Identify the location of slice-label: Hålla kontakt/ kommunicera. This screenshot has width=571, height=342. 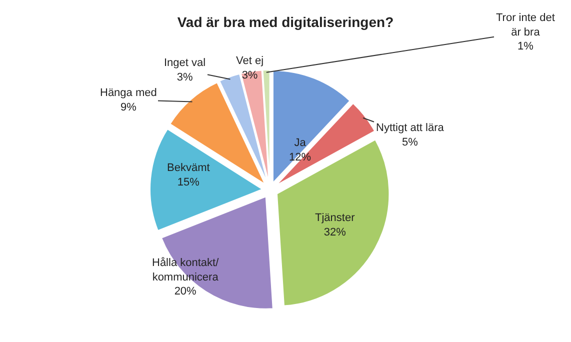
(186, 270).